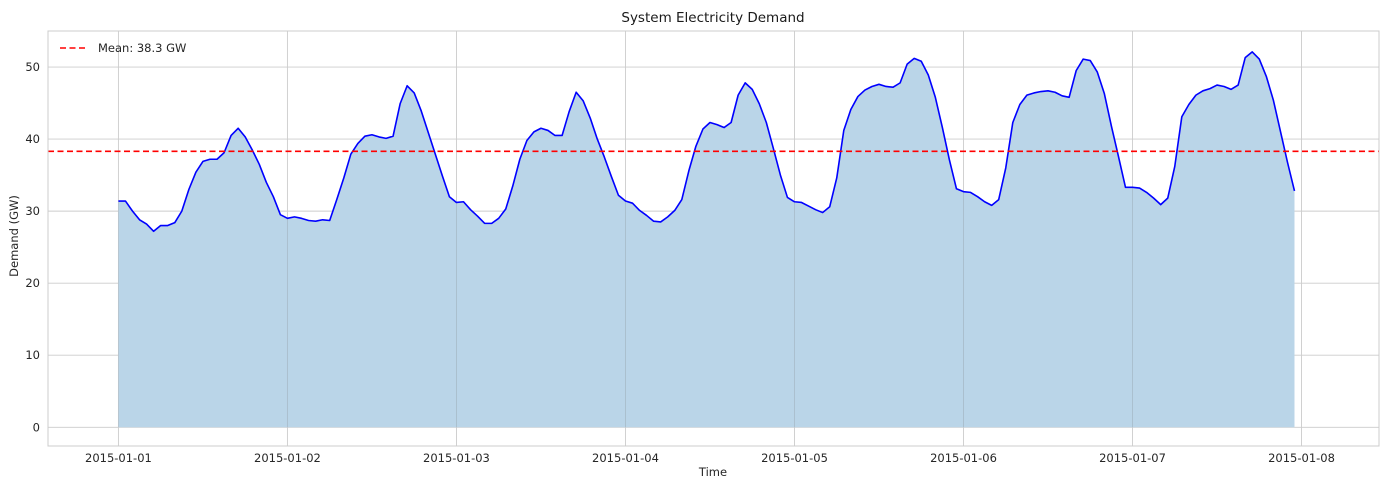 This screenshot has height=490, width=1390. What do you see at coordinates (712, 18) in the screenshot?
I see `chart-title: System Electricity Demand` at bounding box center [712, 18].